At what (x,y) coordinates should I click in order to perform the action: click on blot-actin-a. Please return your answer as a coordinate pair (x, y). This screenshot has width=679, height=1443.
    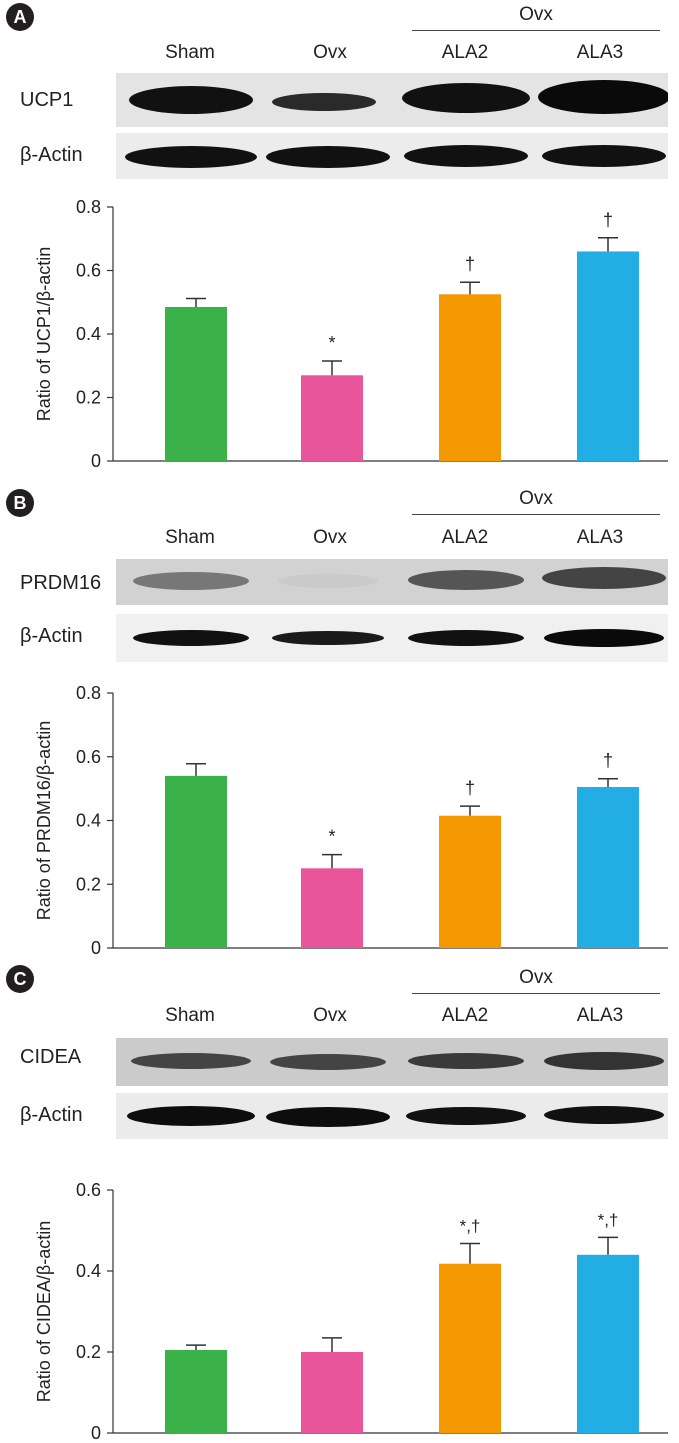
    Looking at the image, I should click on (392, 156).